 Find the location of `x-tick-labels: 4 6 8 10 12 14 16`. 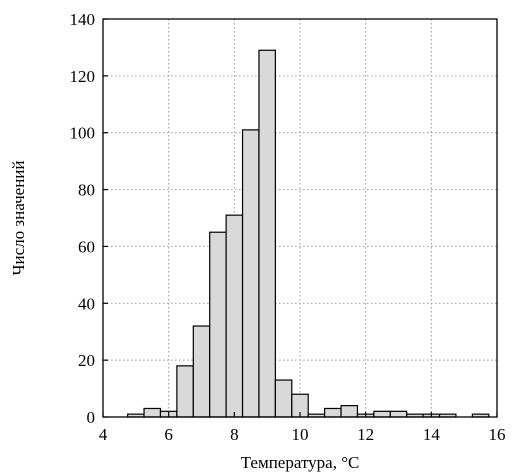

x-tick-labels: 4 6 8 10 12 14 16 is located at coordinates (302, 434).